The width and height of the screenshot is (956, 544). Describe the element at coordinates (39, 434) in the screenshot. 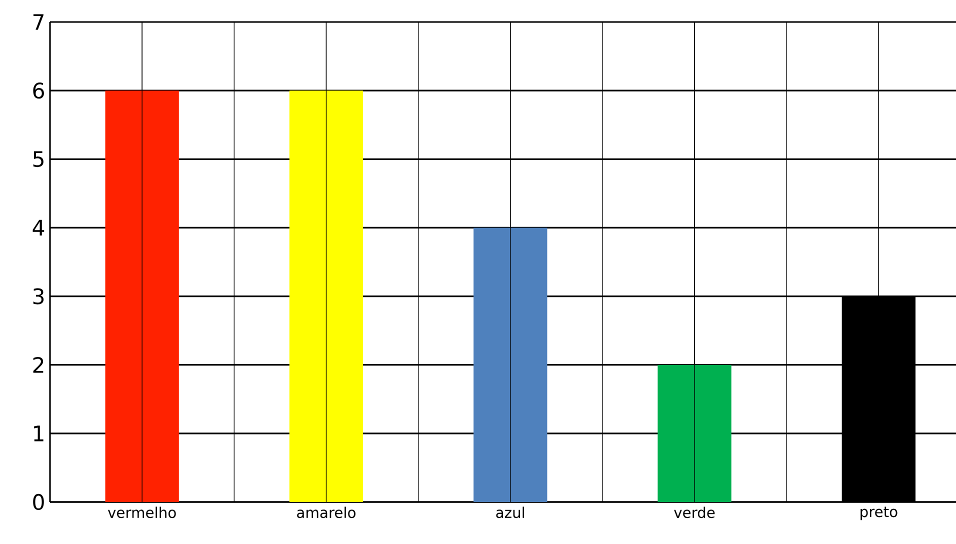

I see `y-tick-label: 1` at that location.